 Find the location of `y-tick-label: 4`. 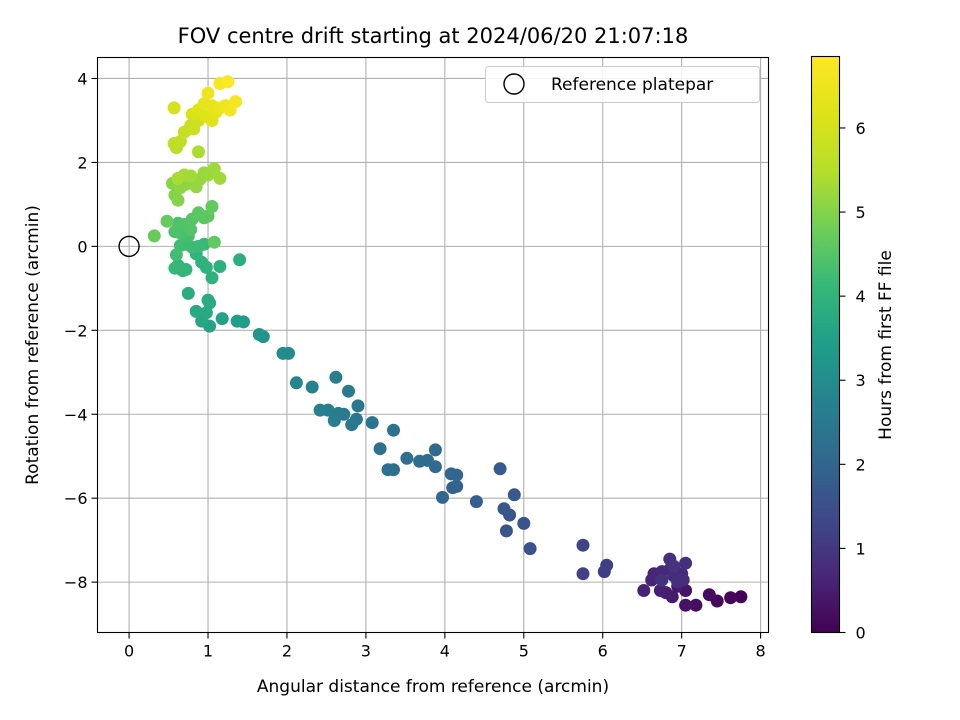

y-tick-label: 4 is located at coordinates (82, 78).